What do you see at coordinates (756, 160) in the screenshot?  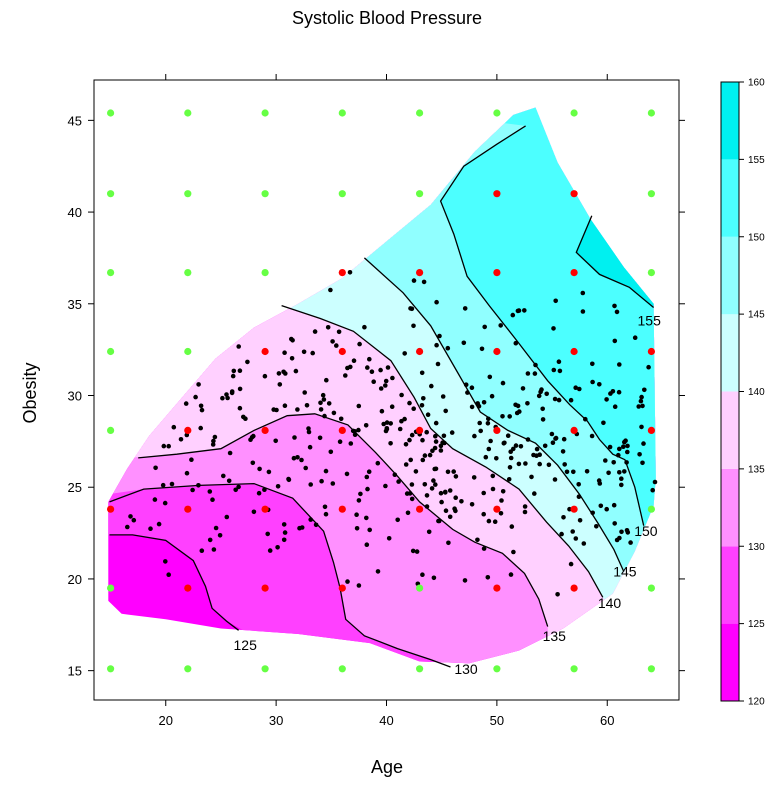 I see `color-key-tick-label: 155` at bounding box center [756, 160].